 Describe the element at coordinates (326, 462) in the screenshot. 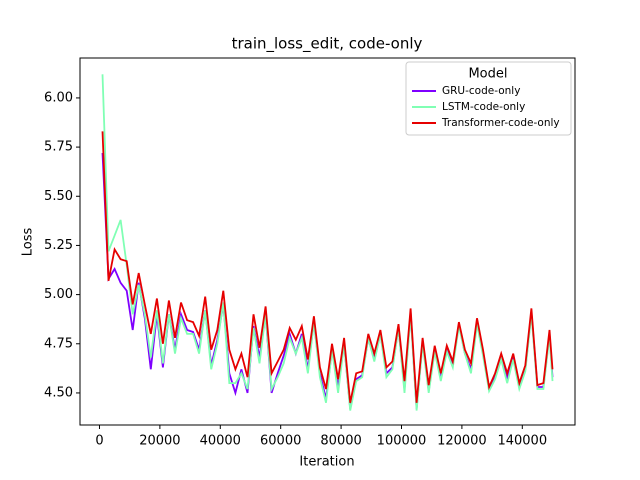

I see `x-axis-label: Iteration` at that location.